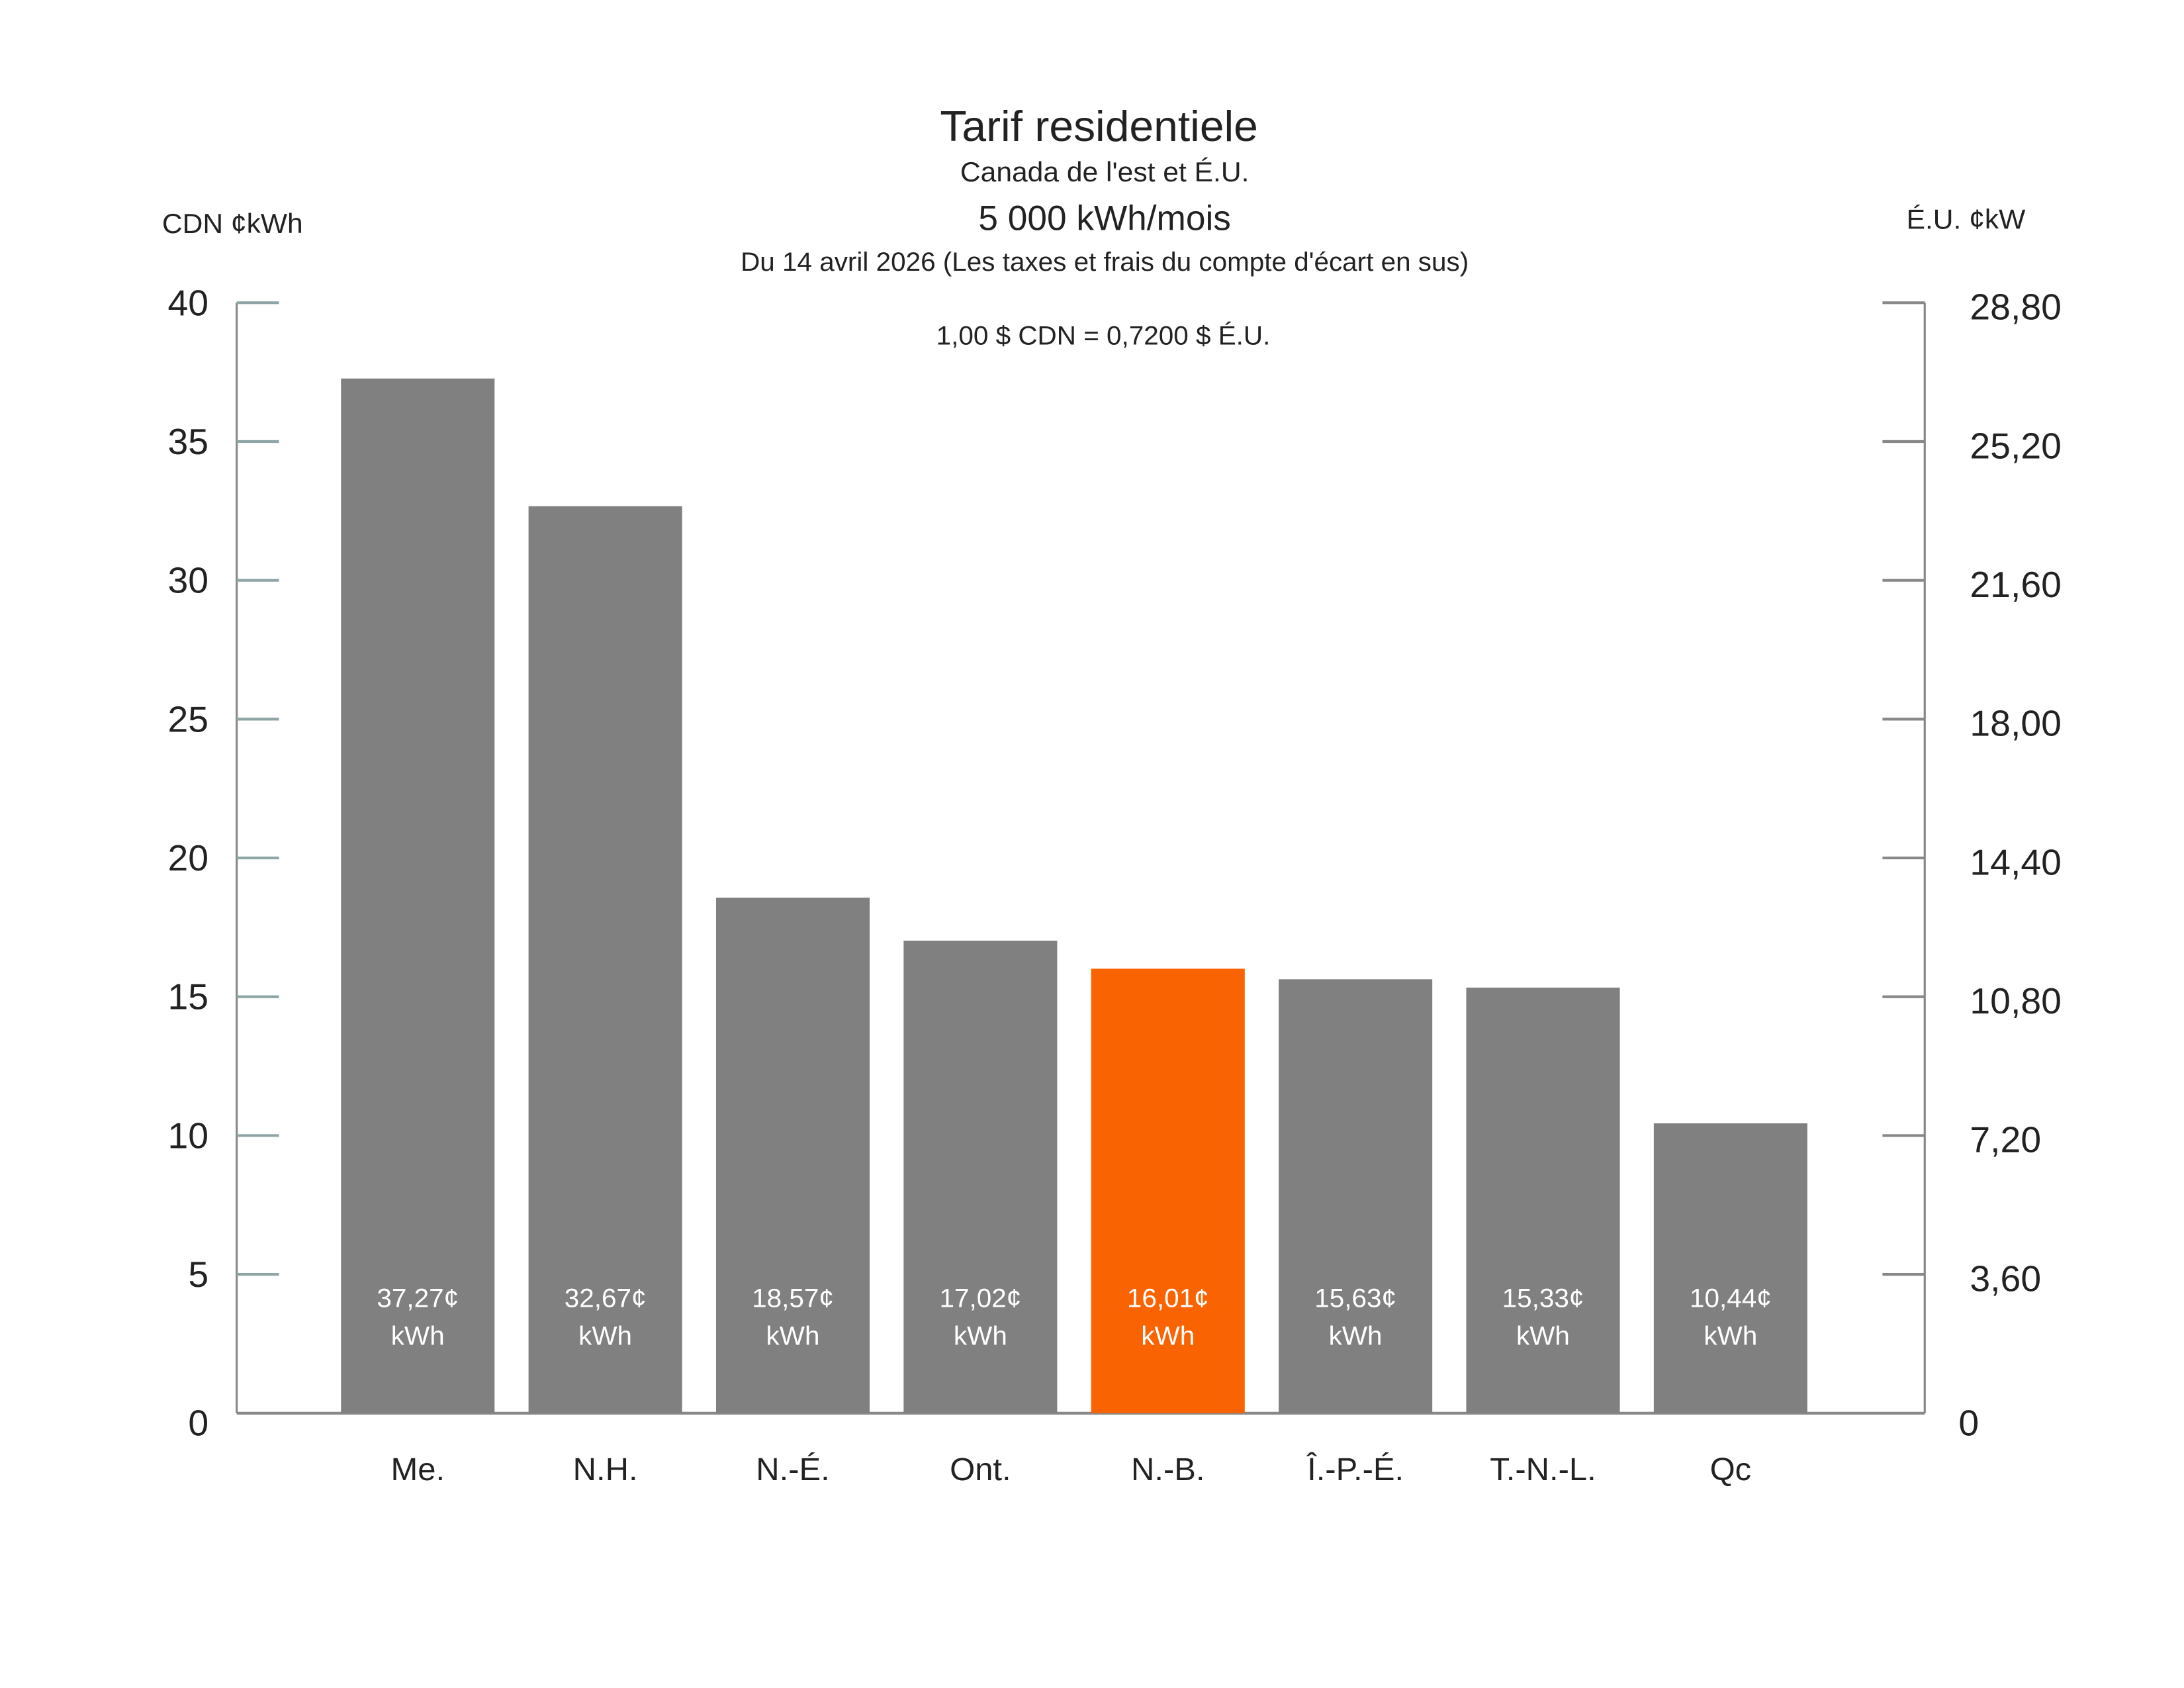  Describe the element at coordinates (188, 719) in the screenshot. I see `y-tick-label-left: 25` at that location.